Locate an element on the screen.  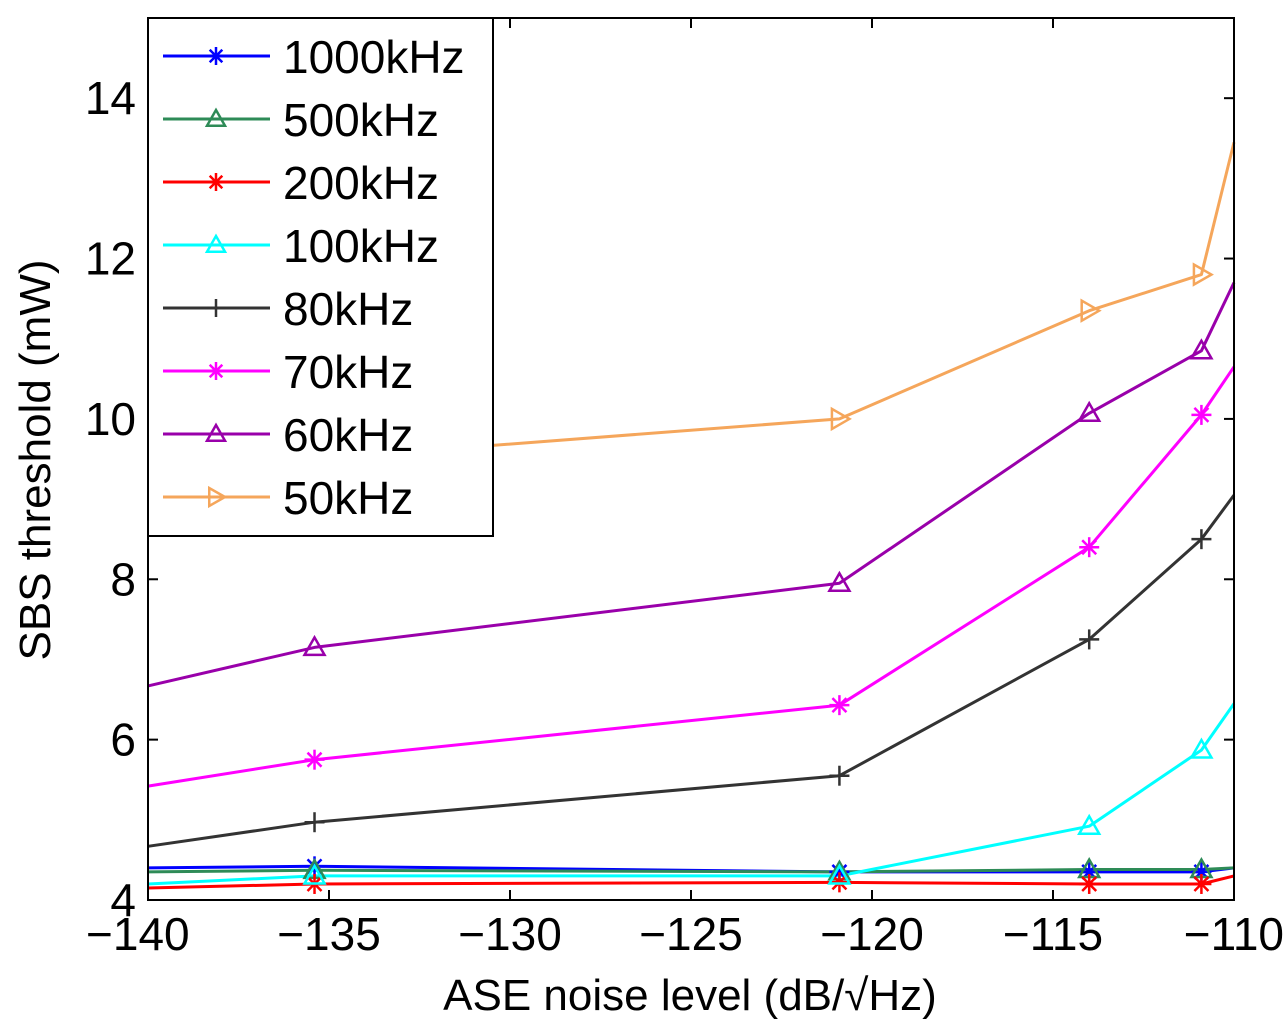
y-tick-label: 14 is located at coordinates (110, 98).